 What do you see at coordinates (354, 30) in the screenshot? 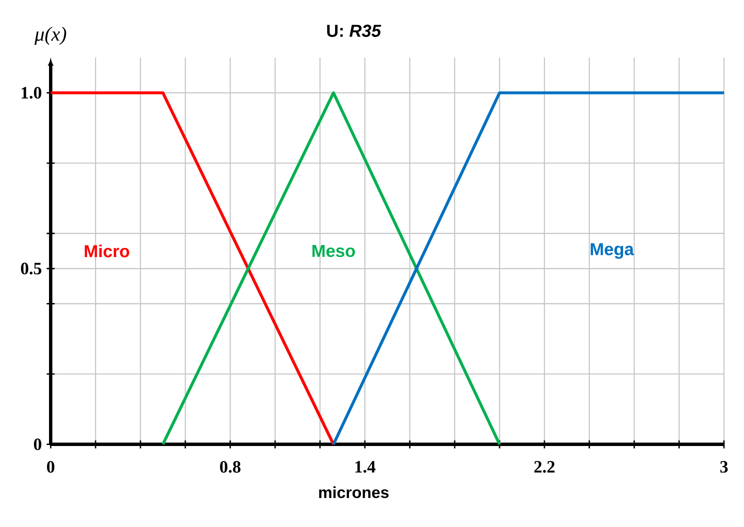
I see `chart-title: U: R35` at bounding box center [354, 30].